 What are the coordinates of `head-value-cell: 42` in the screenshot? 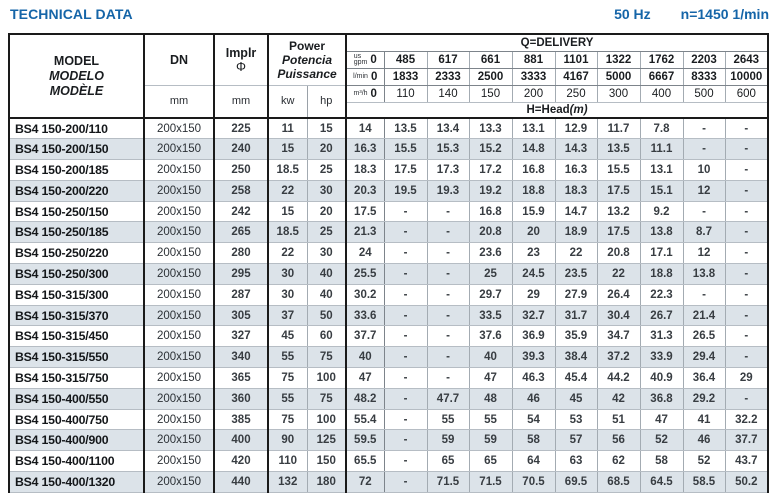 It's located at (618, 399).